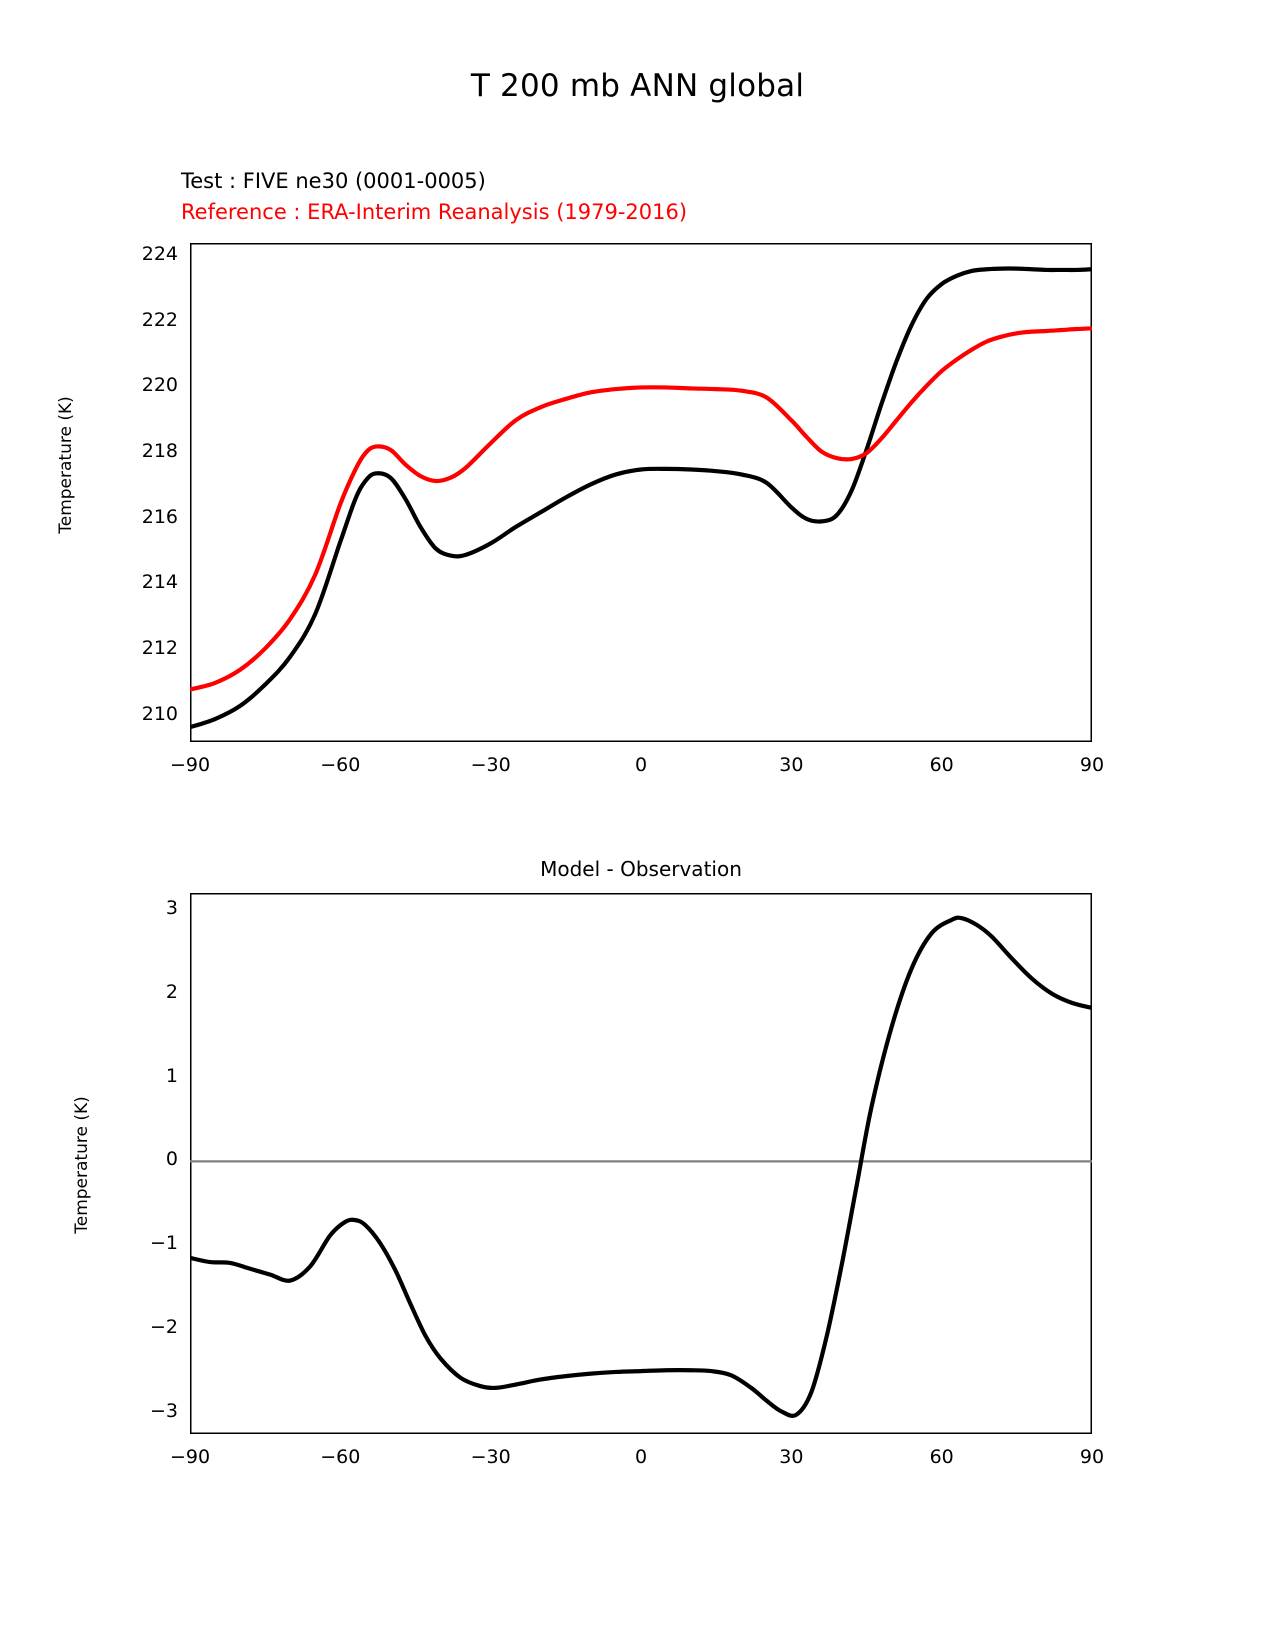  I want to click on y-tick-label: 216, so click(159, 516).